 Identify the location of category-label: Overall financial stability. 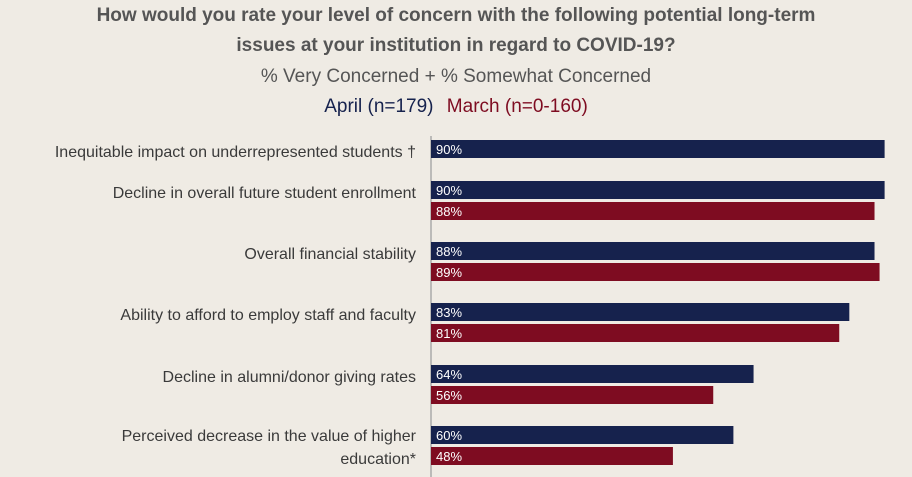
(330, 254).